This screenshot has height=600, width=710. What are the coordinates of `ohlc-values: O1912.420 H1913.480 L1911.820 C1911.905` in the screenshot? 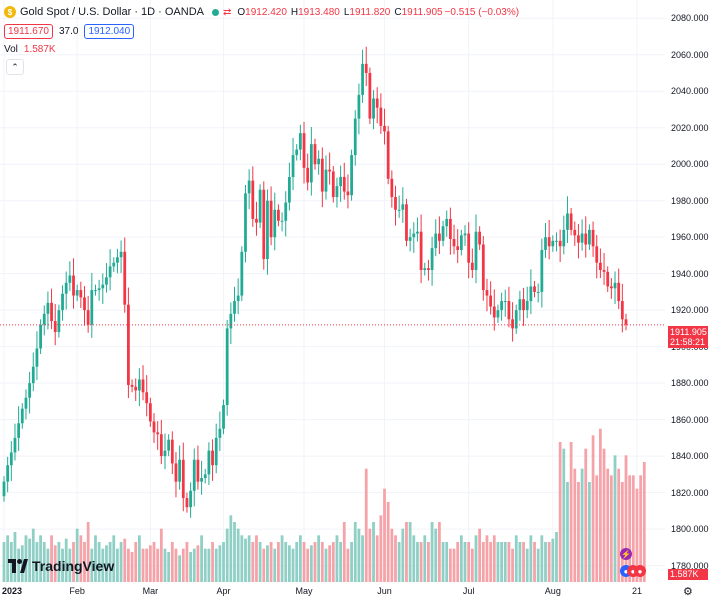 It's located at (339, 12).